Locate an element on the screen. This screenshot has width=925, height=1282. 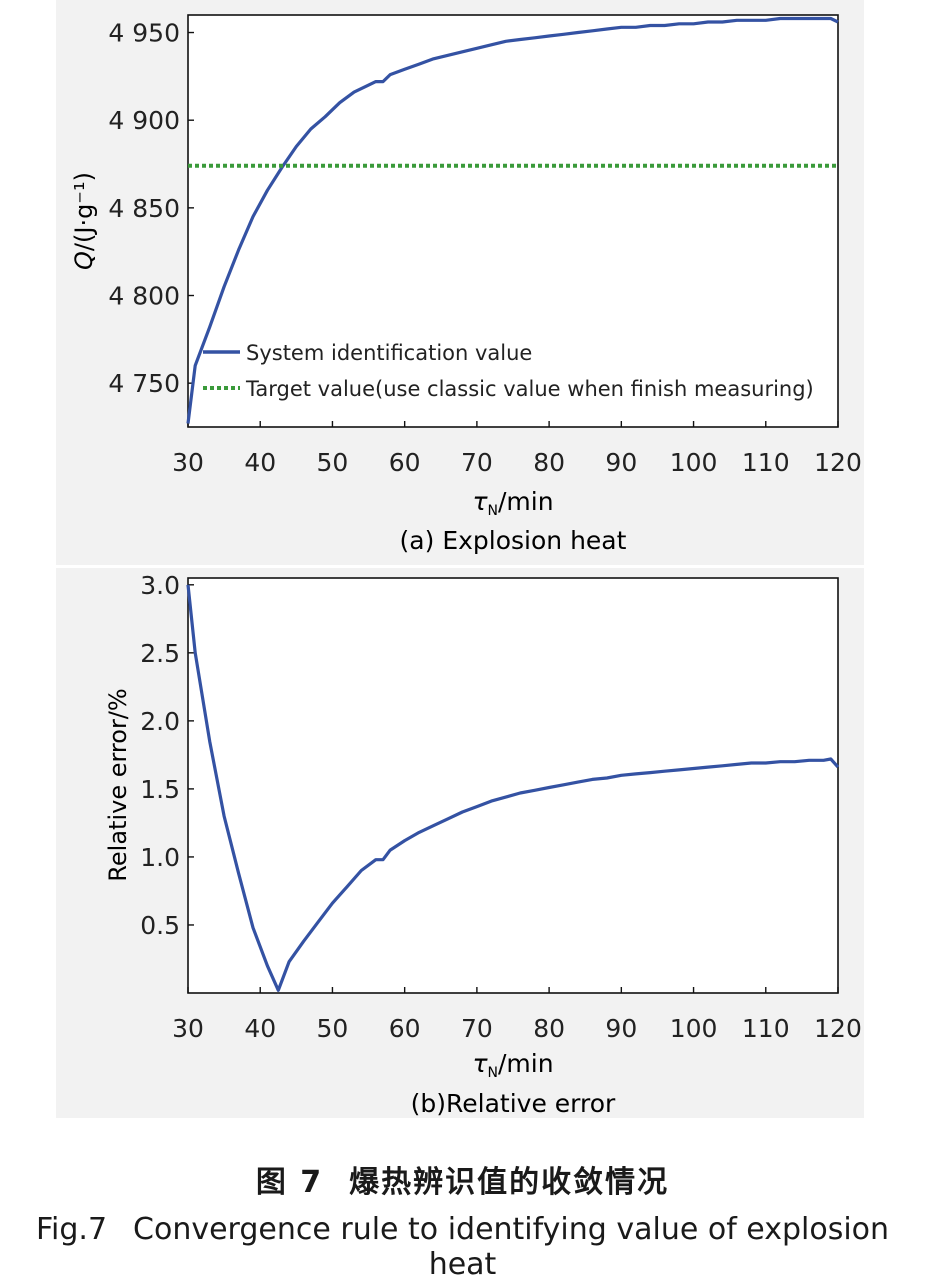
plot-b-x-tick-label: 30 is located at coordinates (188, 1028).